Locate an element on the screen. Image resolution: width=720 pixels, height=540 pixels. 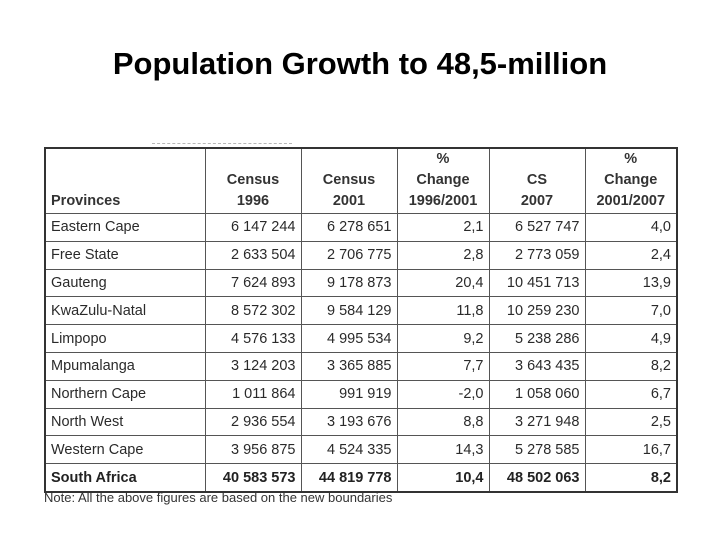
value-cell: 1 058 060 is located at coordinates (537, 394).